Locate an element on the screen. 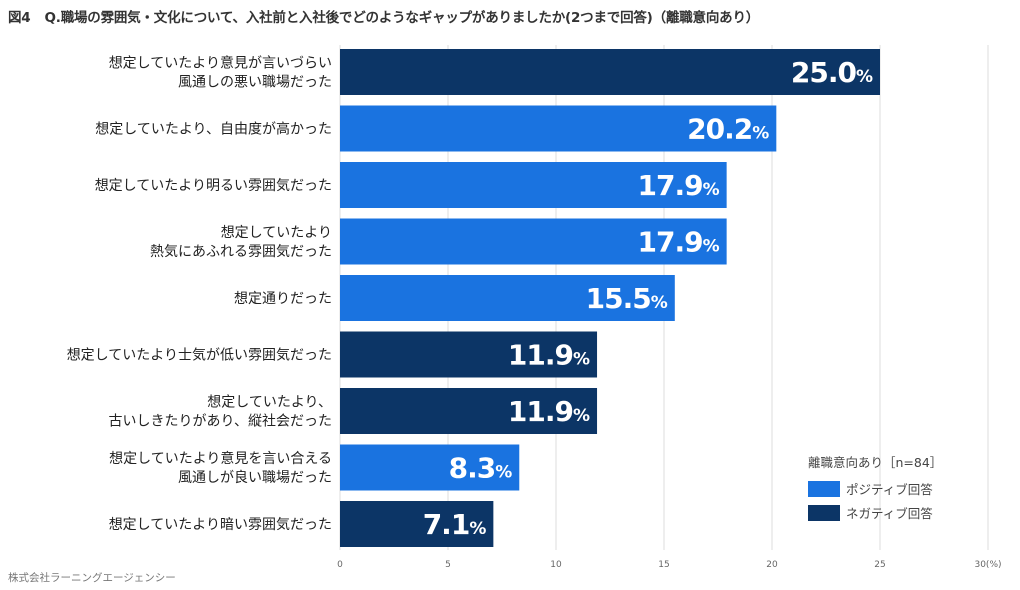 The width and height of the screenshot is (1020, 590). category-label: 古いしきたりがあり、縦社会だった is located at coordinates (220, 422).